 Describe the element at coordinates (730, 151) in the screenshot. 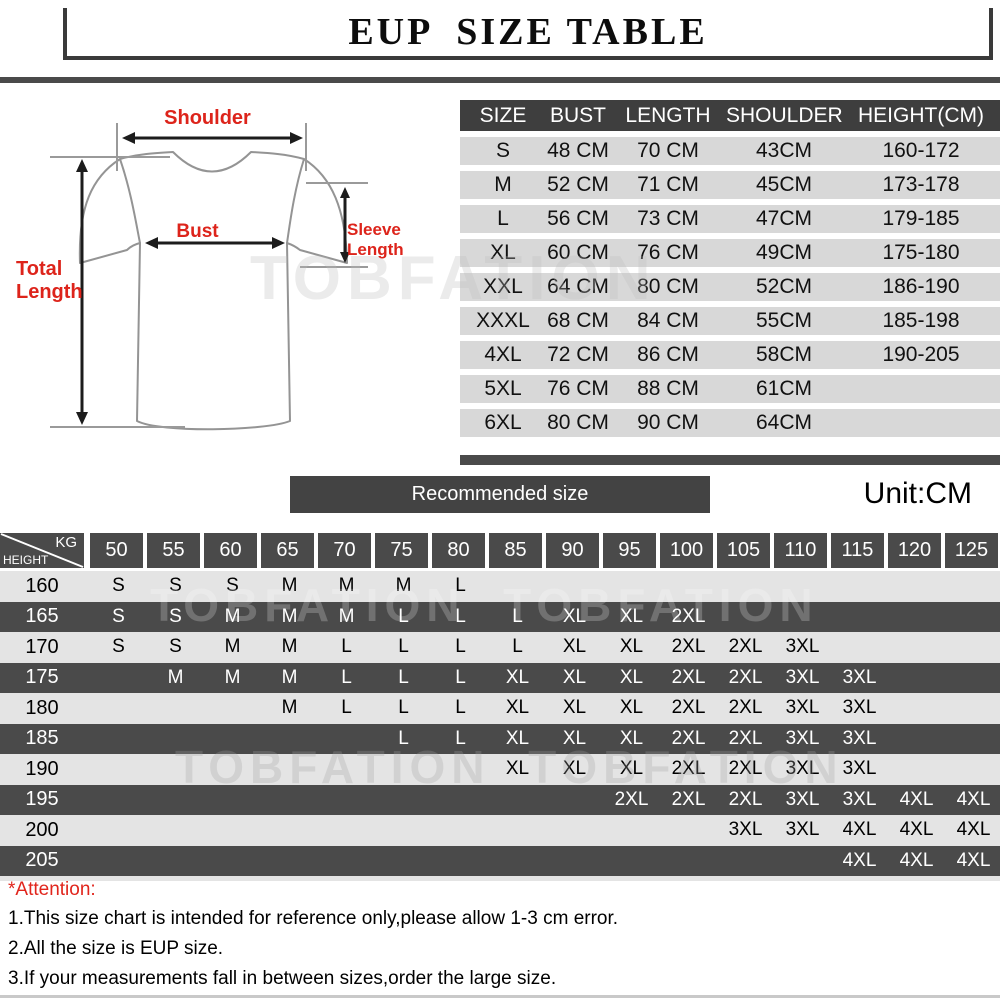

I see `size-table-row: S 48 CM 70 CM 43CM 160-172` at that location.